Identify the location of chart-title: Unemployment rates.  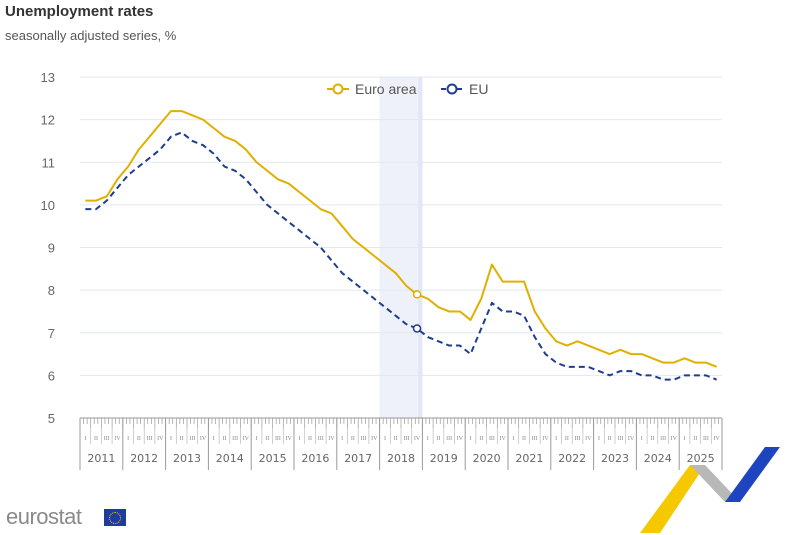
(79, 11).